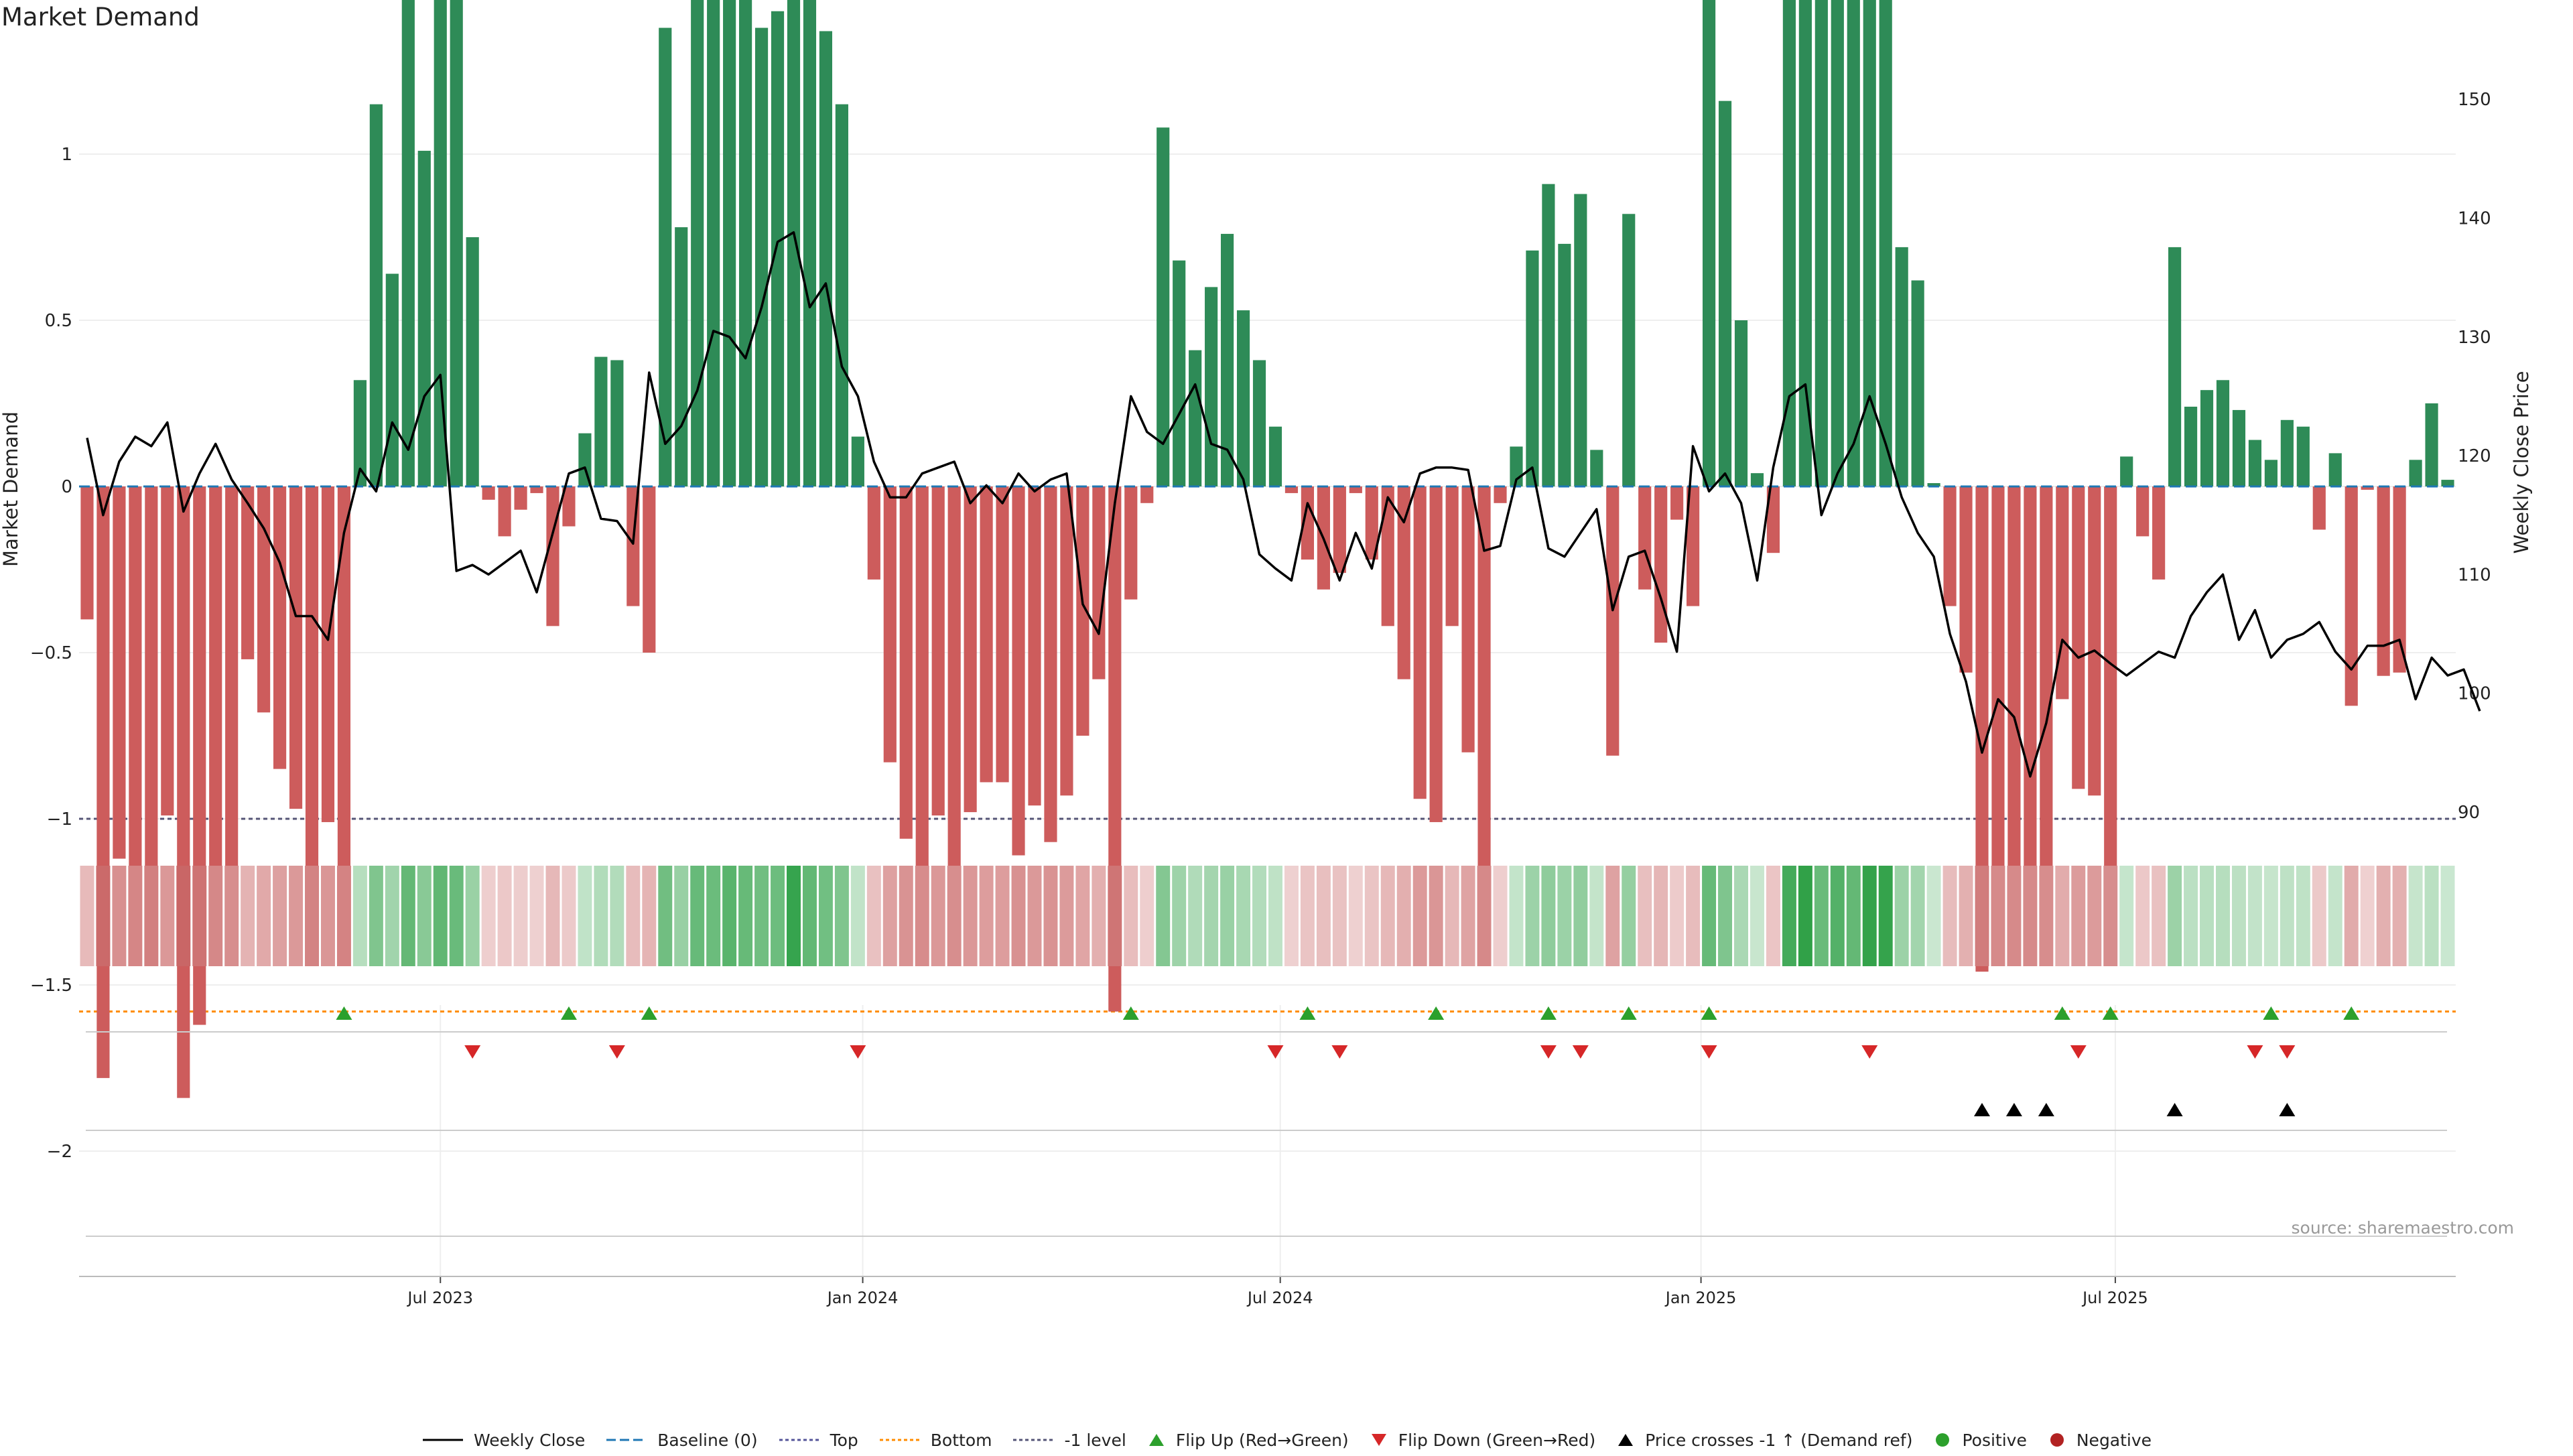 The width and height of the screenshot is (2573, 1456). Describe the element at coordinates (2174, 1109) in the screenshot. I see `price-cross-marker` at that location.